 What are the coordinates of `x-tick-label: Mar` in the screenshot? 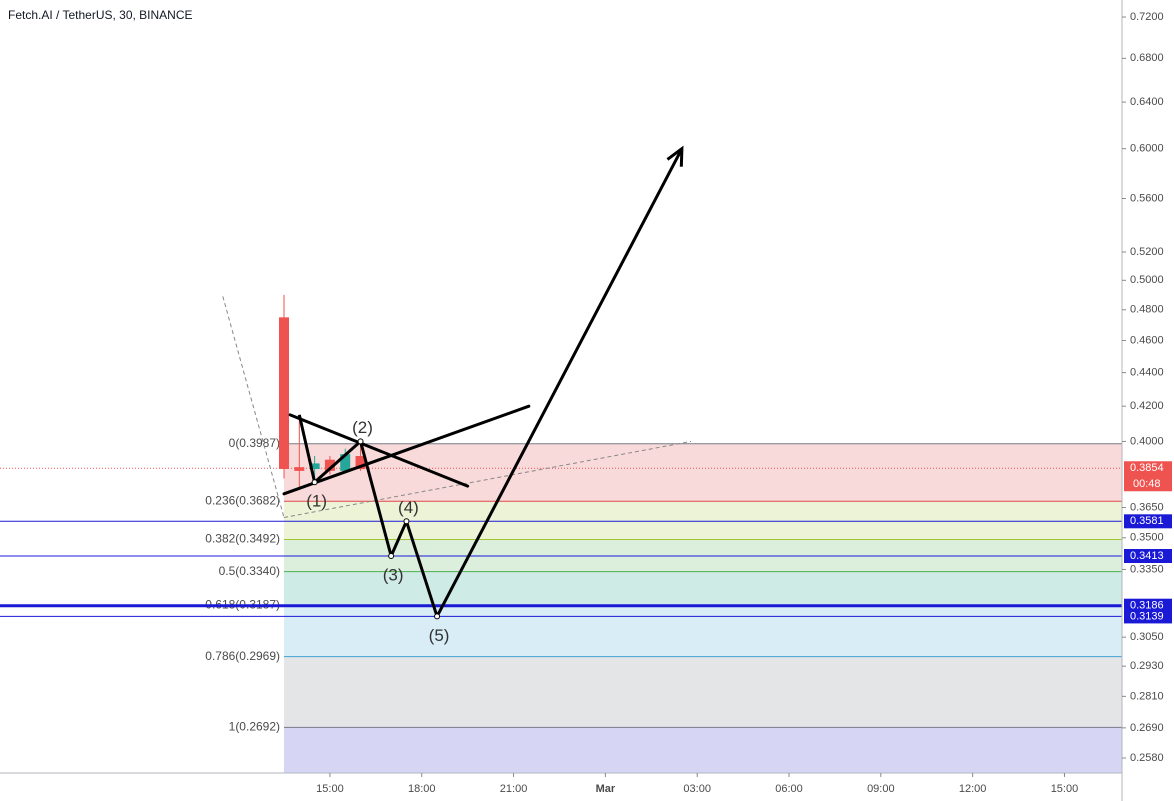 It's located at (606, 789).